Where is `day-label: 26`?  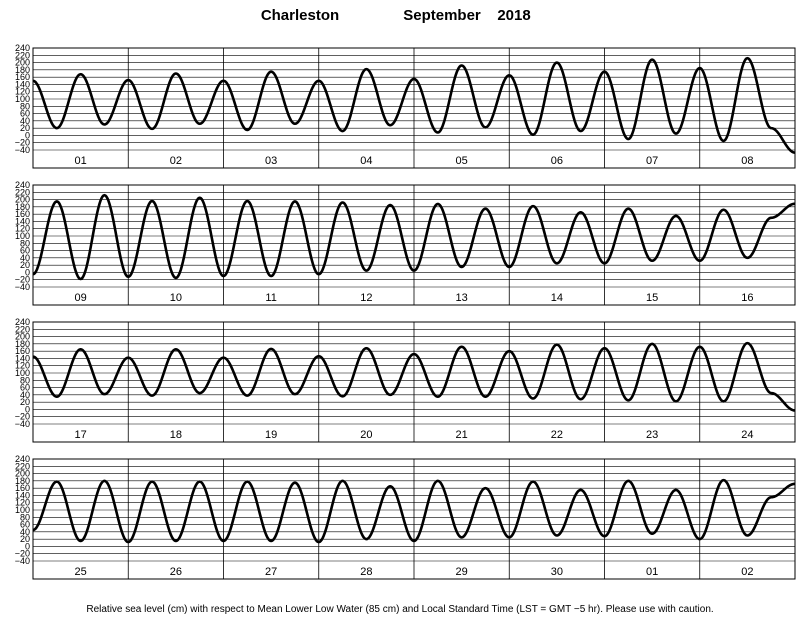 day-label: 26 is located at coordinates (176, 572).